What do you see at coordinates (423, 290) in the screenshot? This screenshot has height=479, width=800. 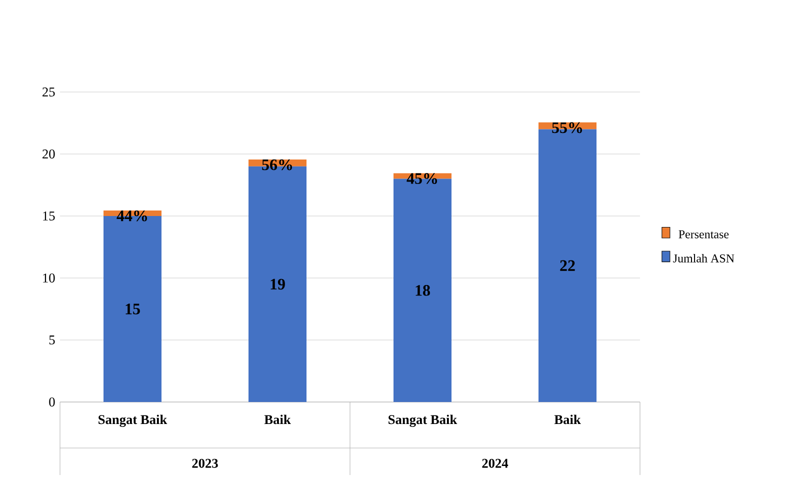 I see `data-label: 18` at bounding box center [423, 290].